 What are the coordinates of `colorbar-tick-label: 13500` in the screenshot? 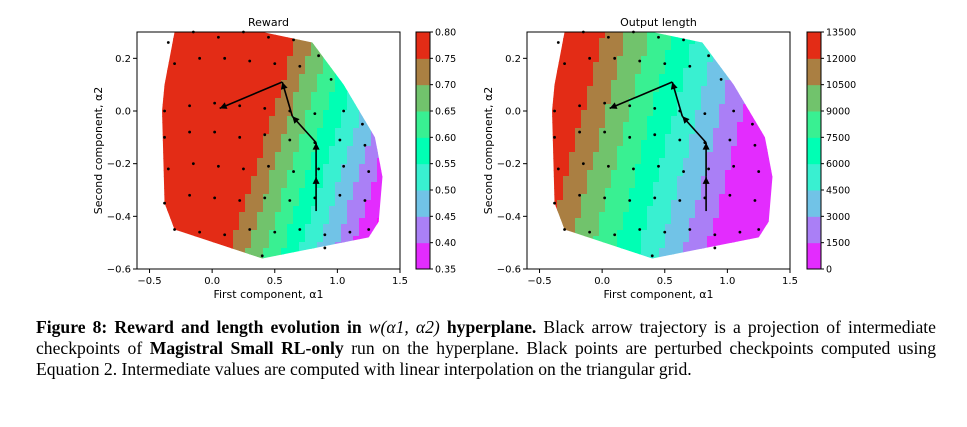 It's located at (841, 33).